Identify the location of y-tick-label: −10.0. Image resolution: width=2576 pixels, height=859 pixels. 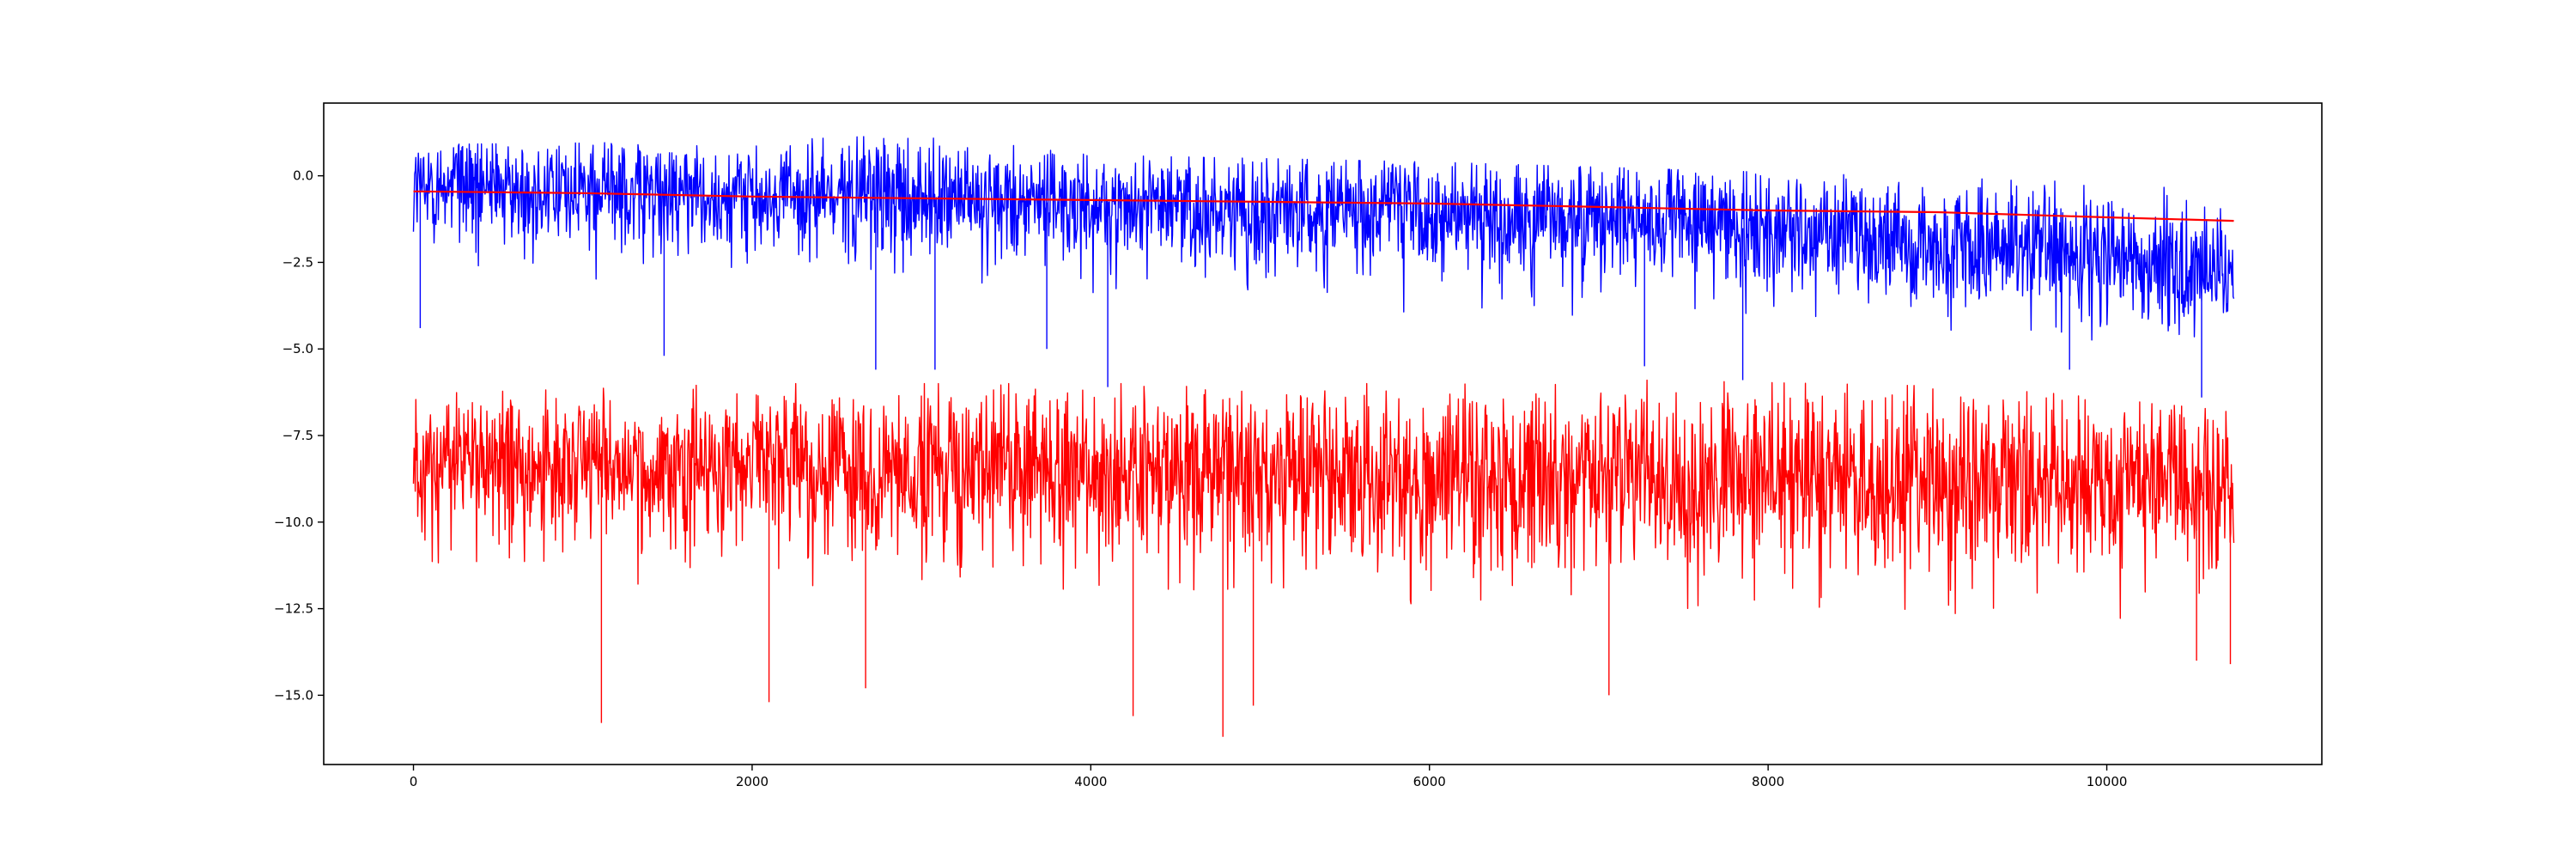
(293, 522).